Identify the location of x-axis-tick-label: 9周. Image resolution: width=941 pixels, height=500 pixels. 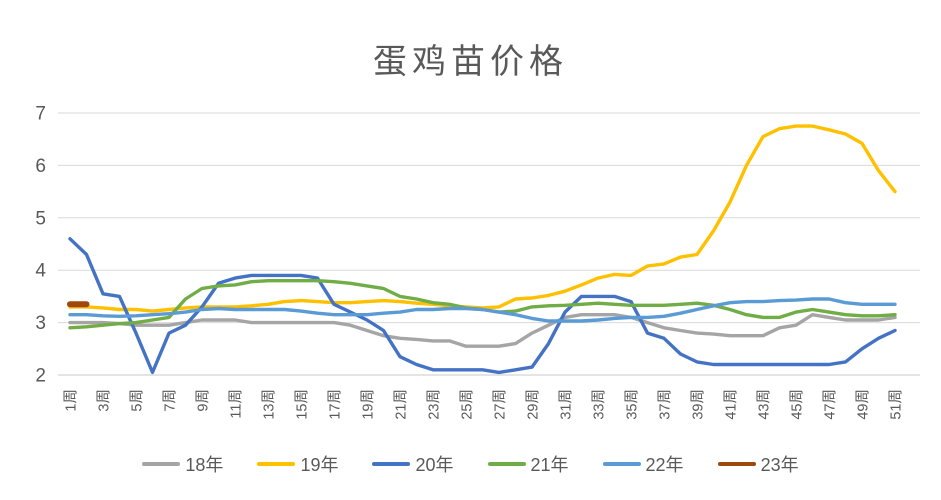
(204, 400).